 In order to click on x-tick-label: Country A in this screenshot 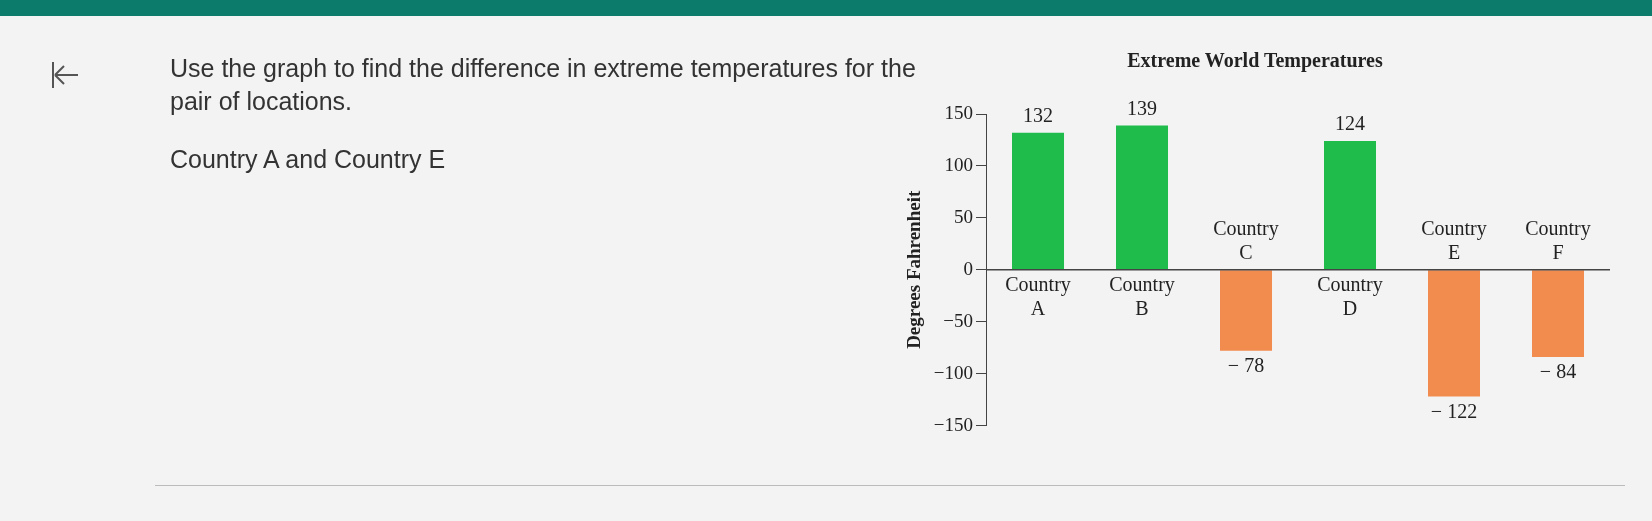, I will do `click(1038, 296)`.